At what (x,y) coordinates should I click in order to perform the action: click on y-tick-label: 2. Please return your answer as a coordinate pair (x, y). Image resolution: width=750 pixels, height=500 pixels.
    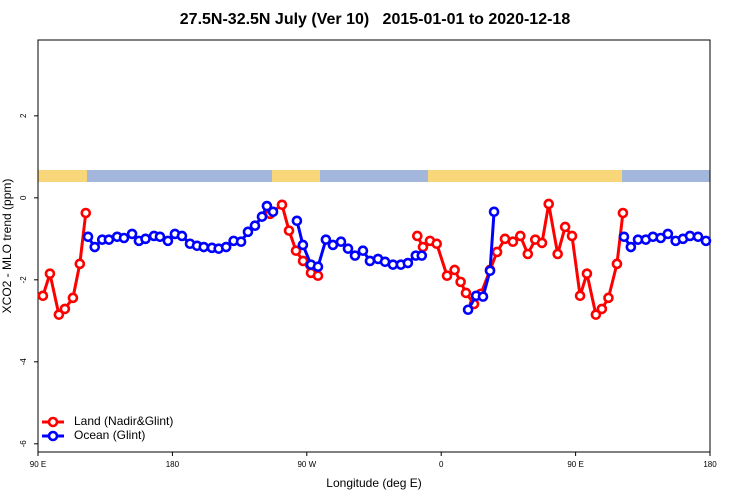
    Looking at the image, I should click on (23, 115).